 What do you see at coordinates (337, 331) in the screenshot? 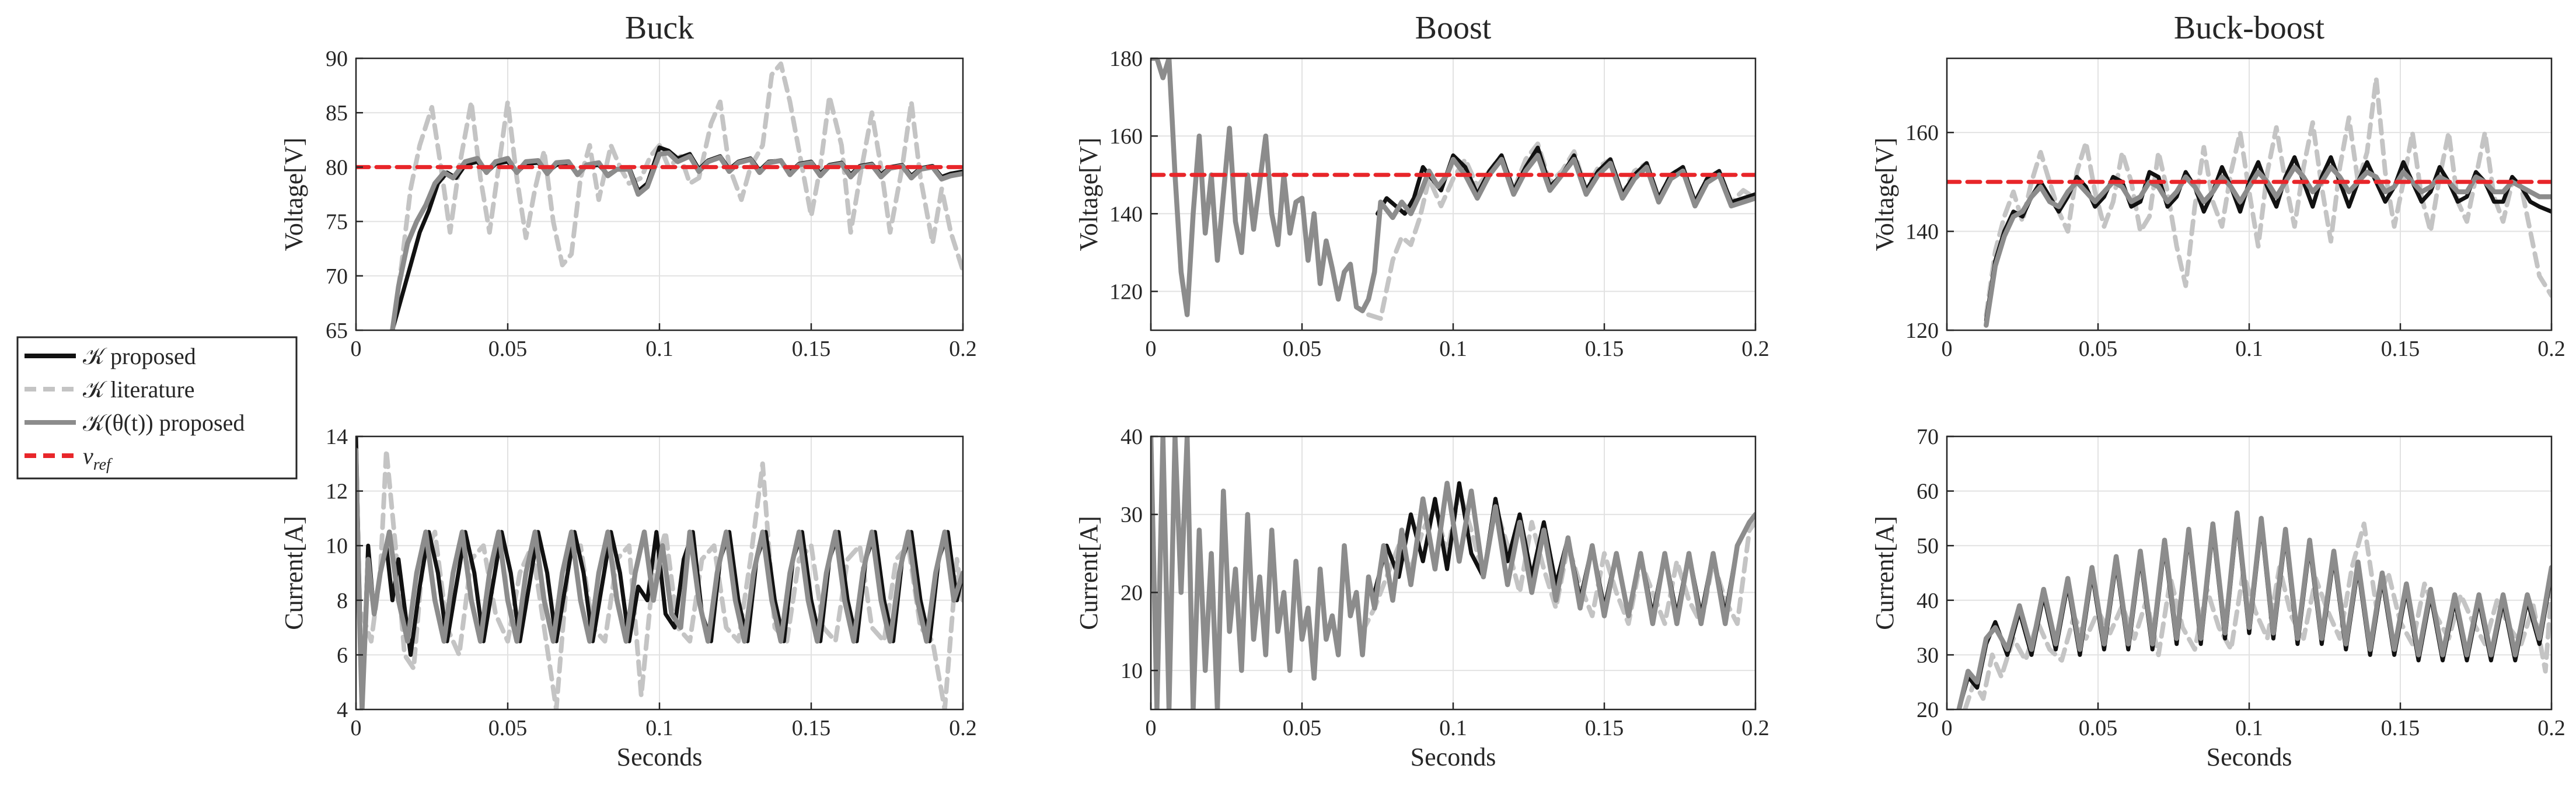
I see `y-tick-label: 65` at bounding box center [337, 331].